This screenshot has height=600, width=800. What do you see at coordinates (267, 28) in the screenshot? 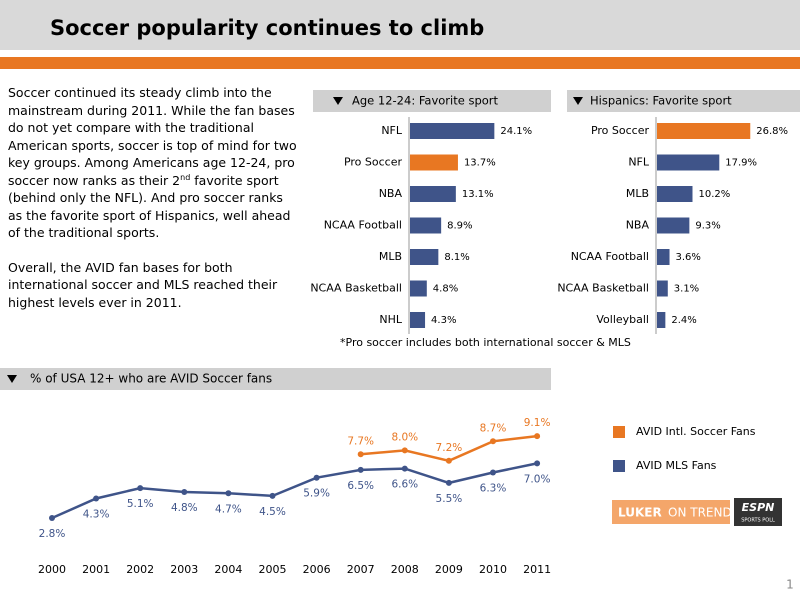
I see `slide-title: Soccer popularity continues to climb` at bounding box center [267, 28].